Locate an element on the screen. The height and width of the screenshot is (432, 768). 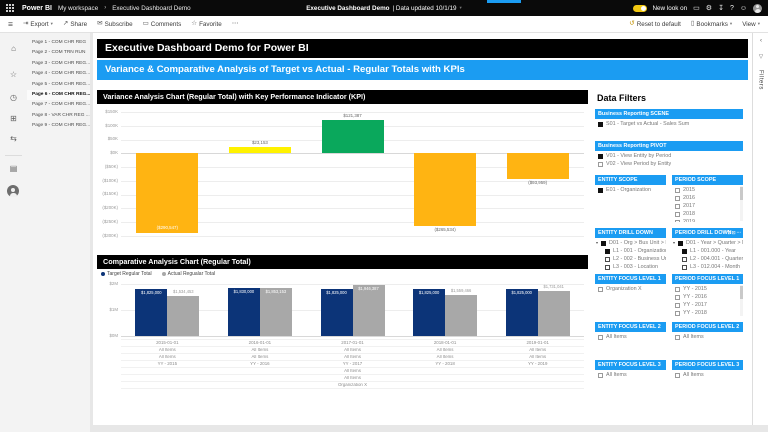
settings-icon: ⚙ is located at coordinates (709, 8).